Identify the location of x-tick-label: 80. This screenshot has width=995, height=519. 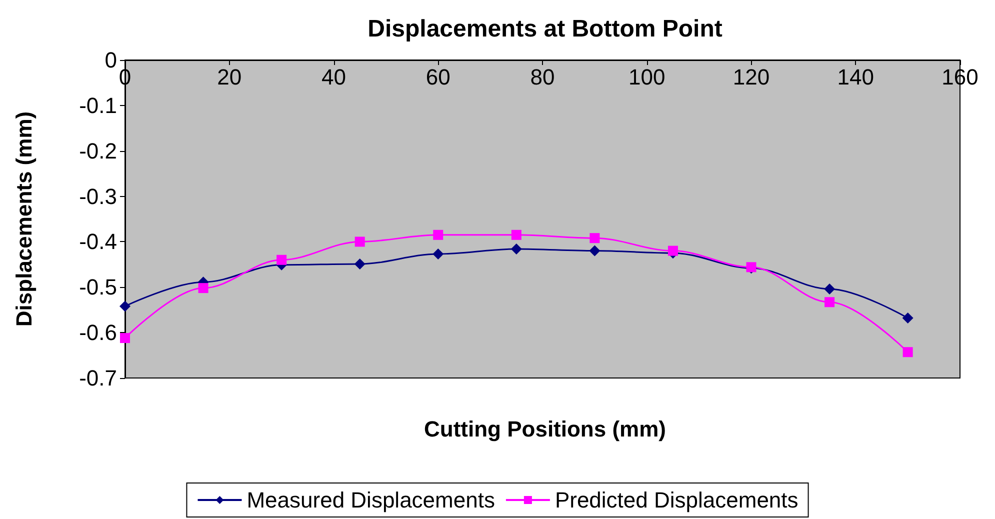
(542, 77).